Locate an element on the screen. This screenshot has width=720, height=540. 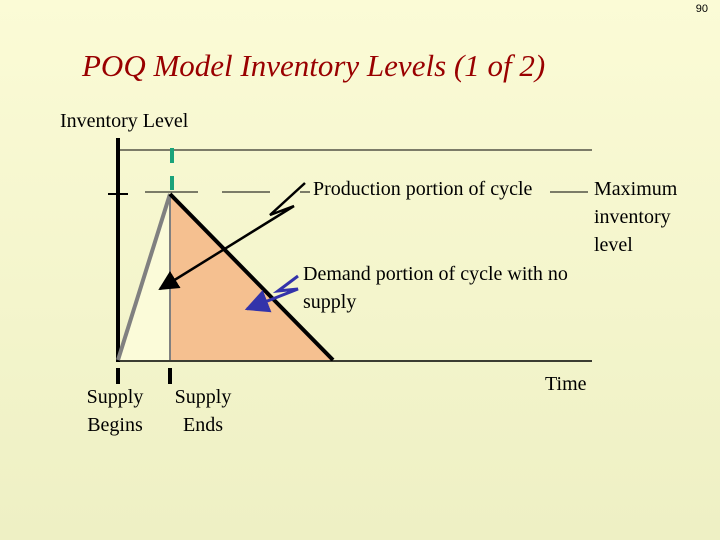
demand-line is located at coordinates (251, 277).